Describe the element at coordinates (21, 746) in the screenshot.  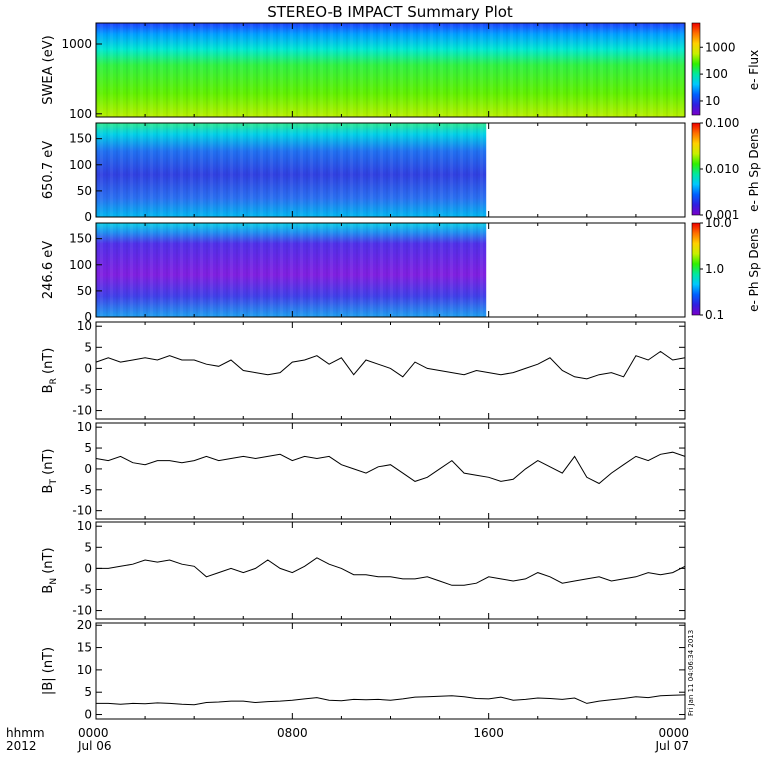
I see `x-axis-title-year: 2012` at that location.